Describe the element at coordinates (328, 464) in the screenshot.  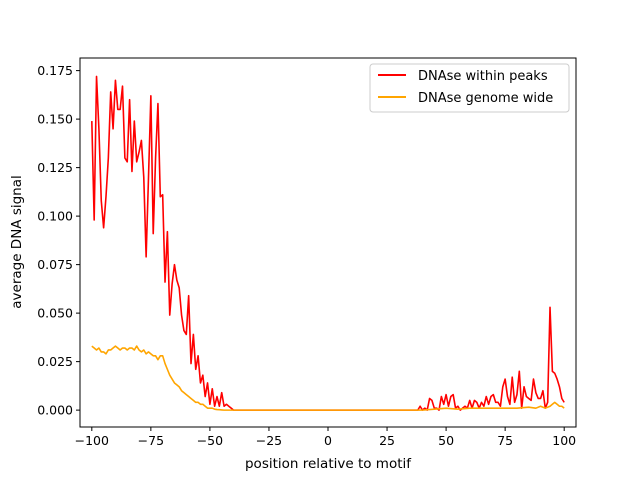
I see `x-axis-label: position relative to motif` at that location.